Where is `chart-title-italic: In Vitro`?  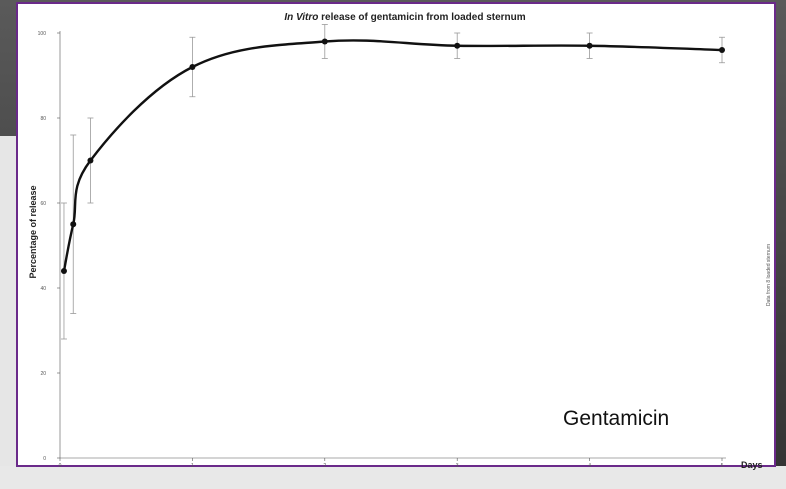 chart-title-italic: In Vitro is located at coordinates (301, 17).